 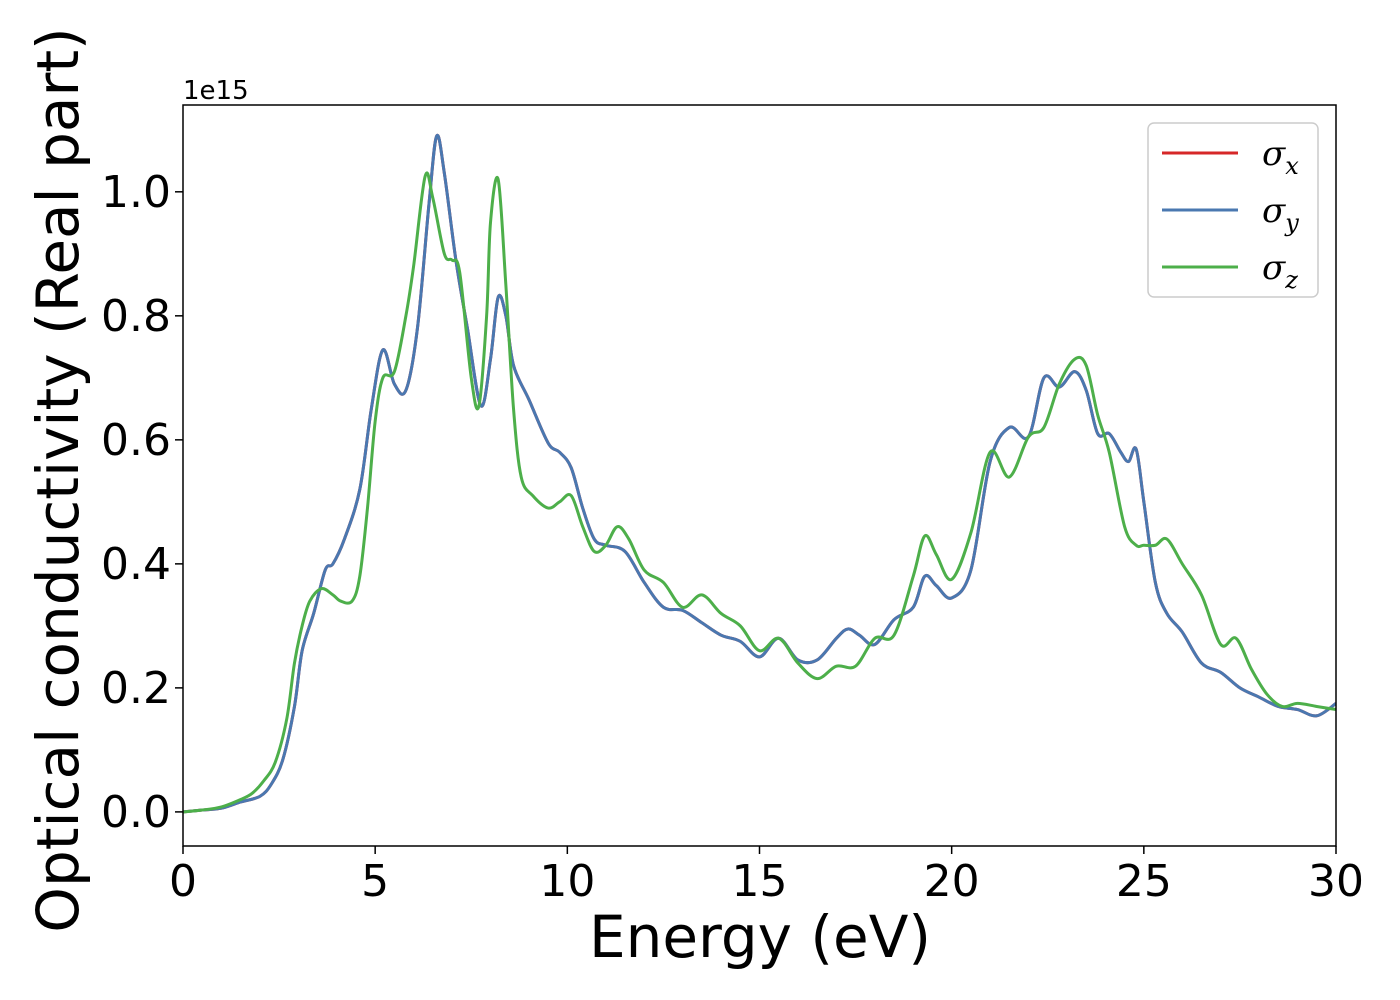 I want to click on x-tick-label: 15, so click(x=760, y=881).